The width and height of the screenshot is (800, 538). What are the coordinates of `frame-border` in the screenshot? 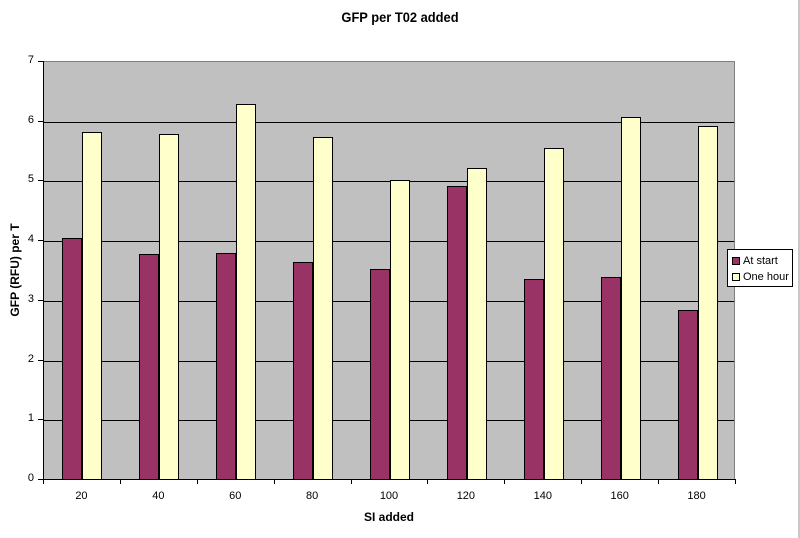 It's located at (799, 269).